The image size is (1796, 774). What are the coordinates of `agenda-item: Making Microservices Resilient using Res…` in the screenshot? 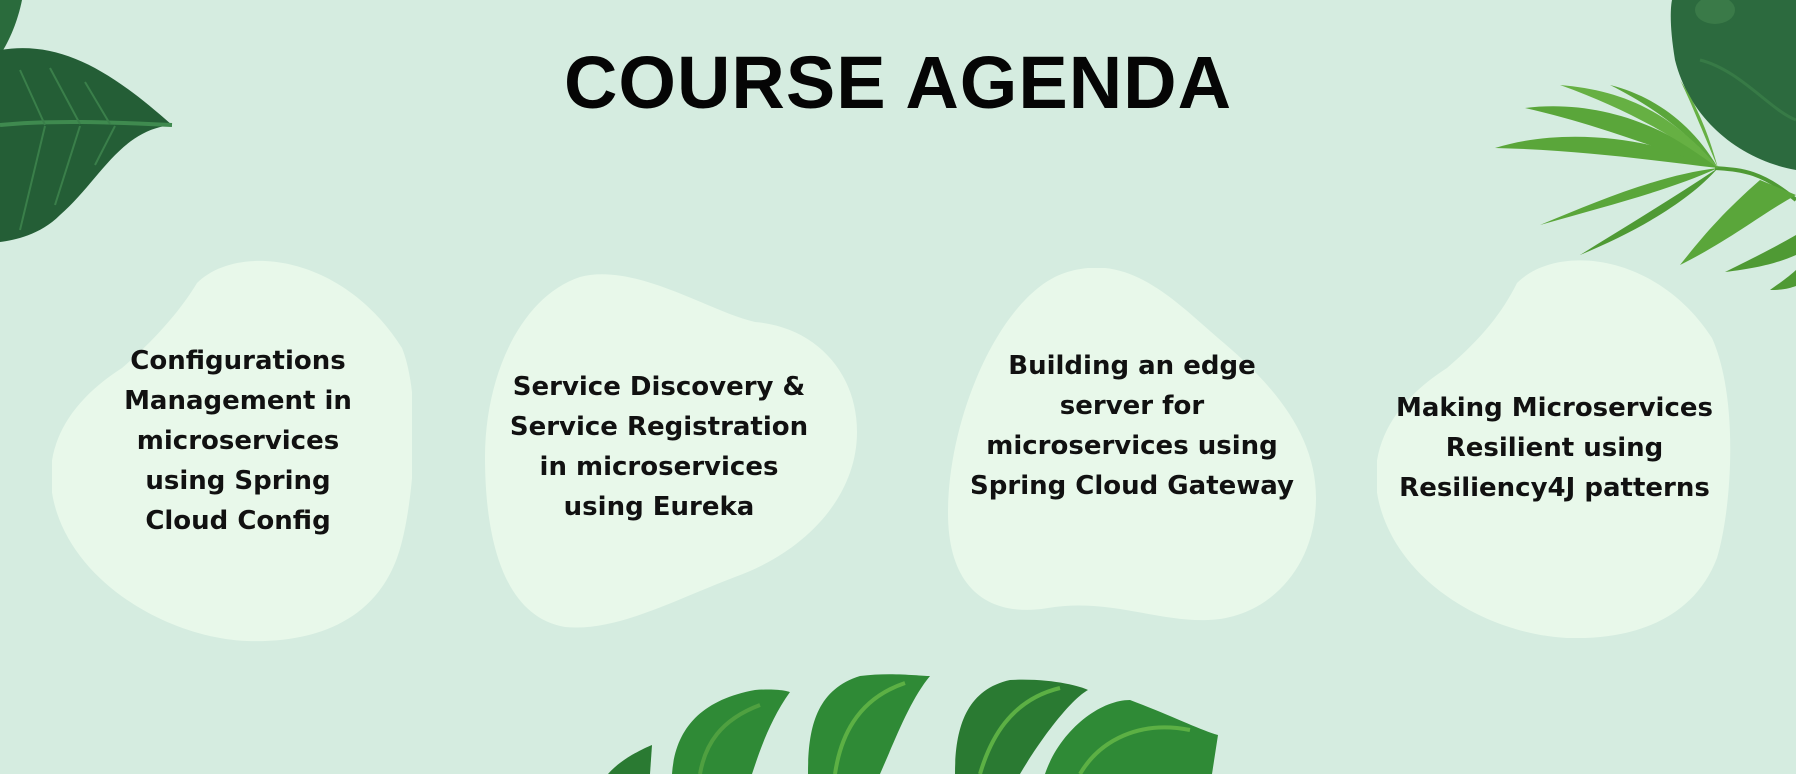 It's located at (1554, 448).